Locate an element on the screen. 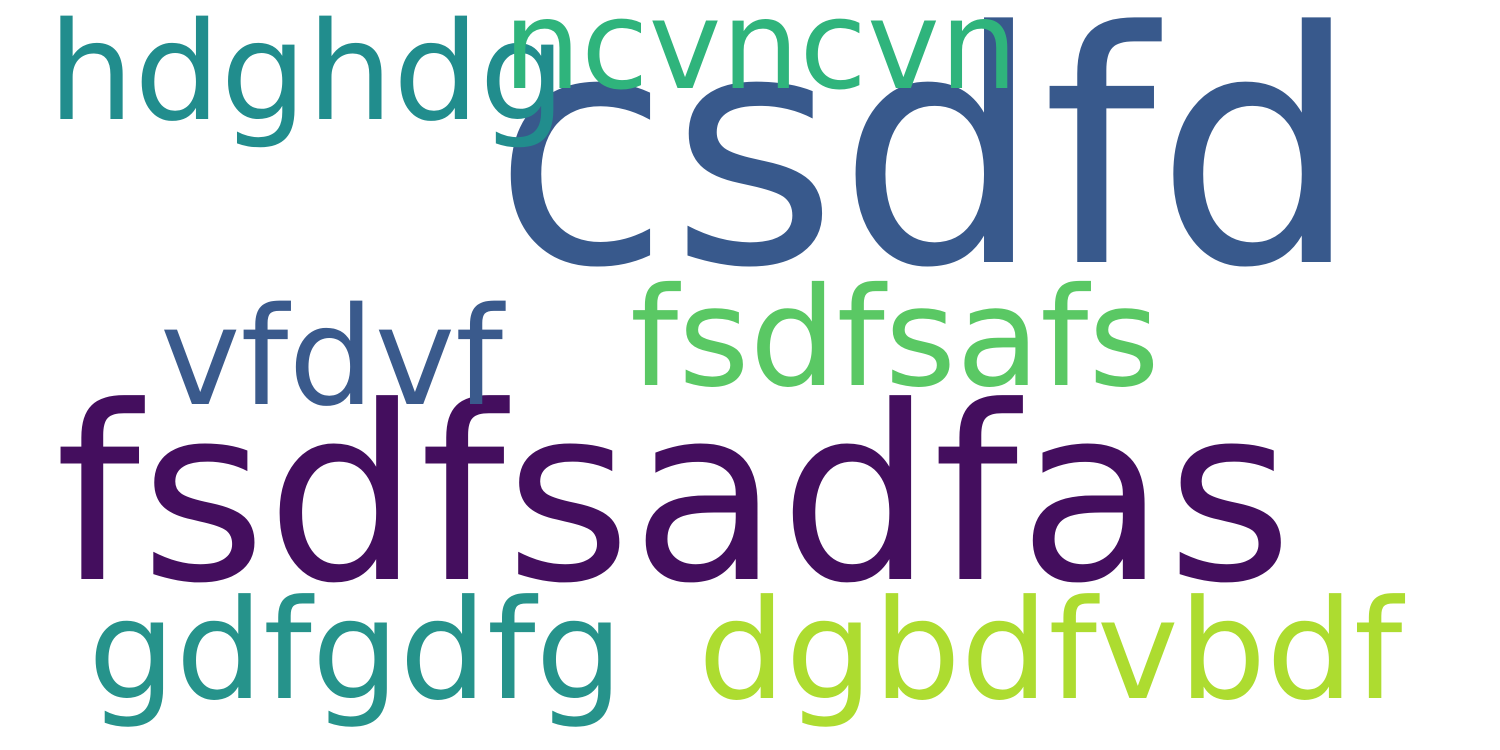  word-ncvncvn: ncvncvn is located at coordinates (760, 59).